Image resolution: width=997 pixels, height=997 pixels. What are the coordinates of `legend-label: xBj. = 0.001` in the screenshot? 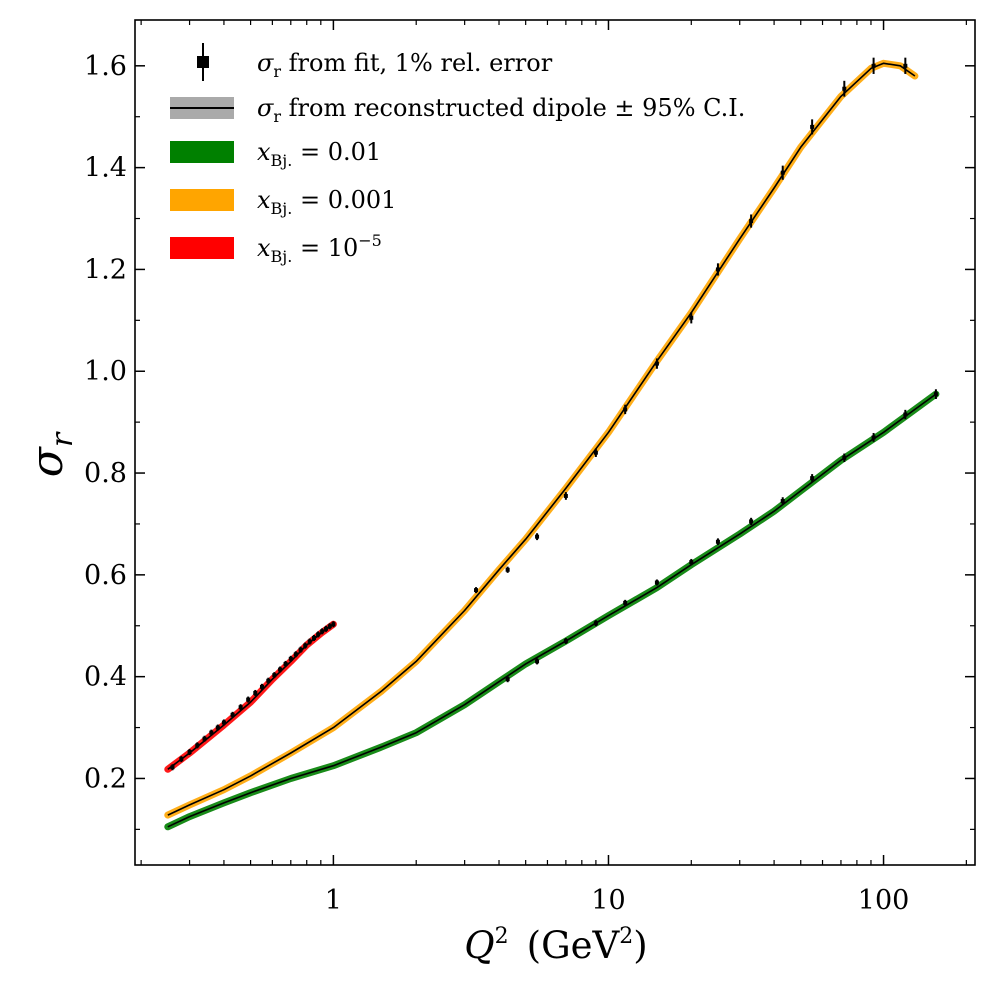 It's located at (326, 202).